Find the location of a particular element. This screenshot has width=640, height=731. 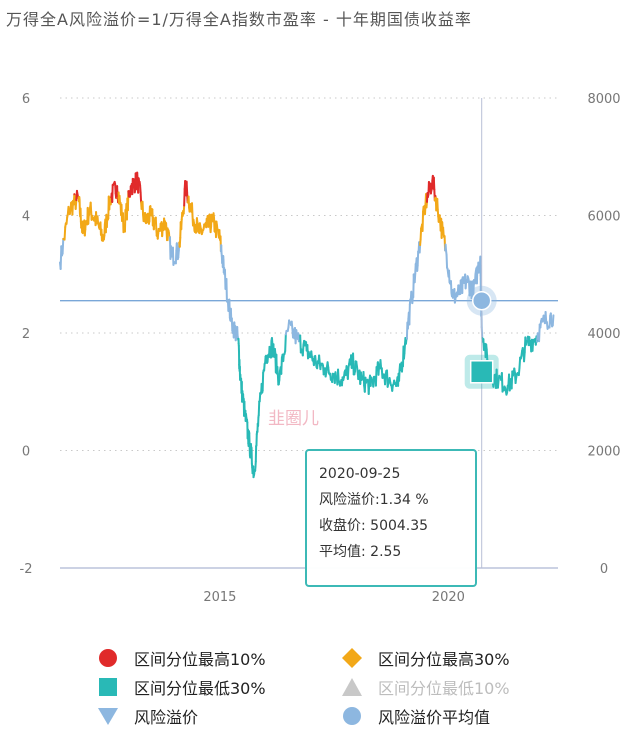

tooltip-date: 2020-09-25 is located at coordinates (360, 474).